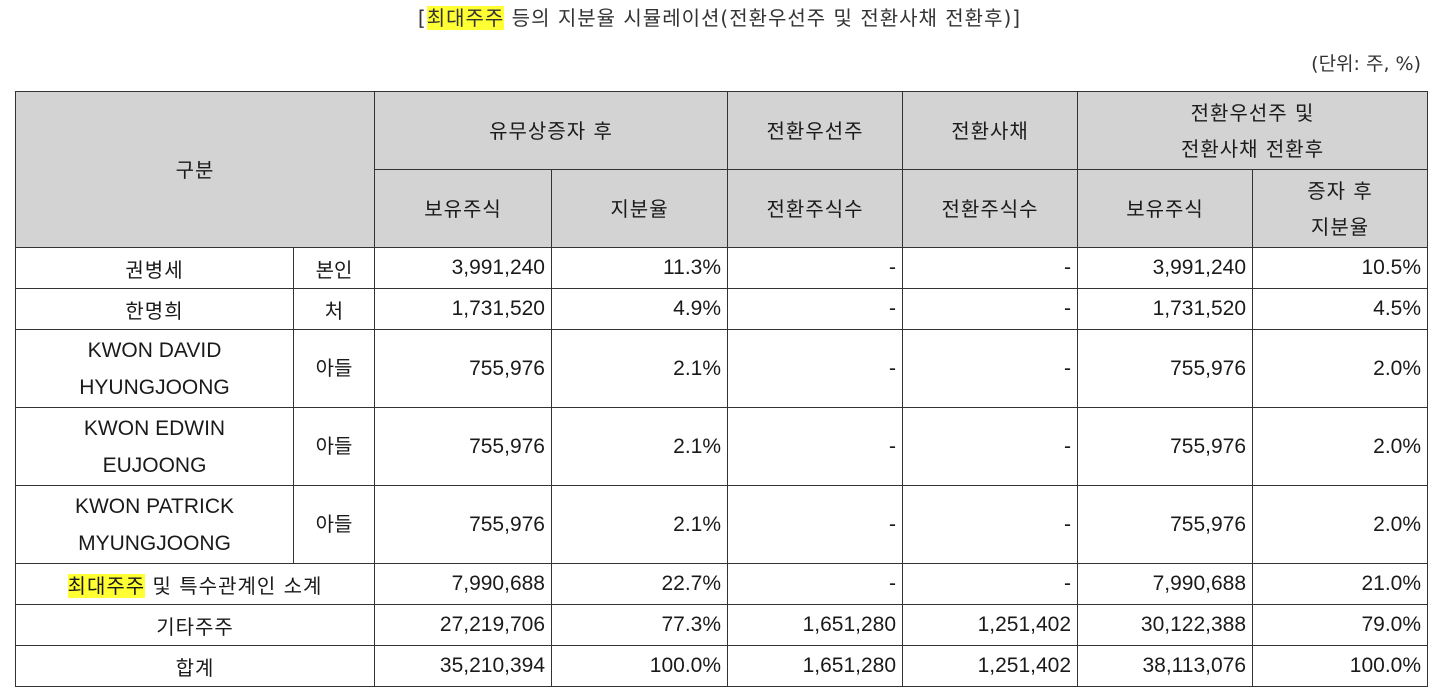  What do you see at coordinates (1340, 268) in the screenshot?
I see `ratio-after: 10.5%` at bounding box center [1340, 268].